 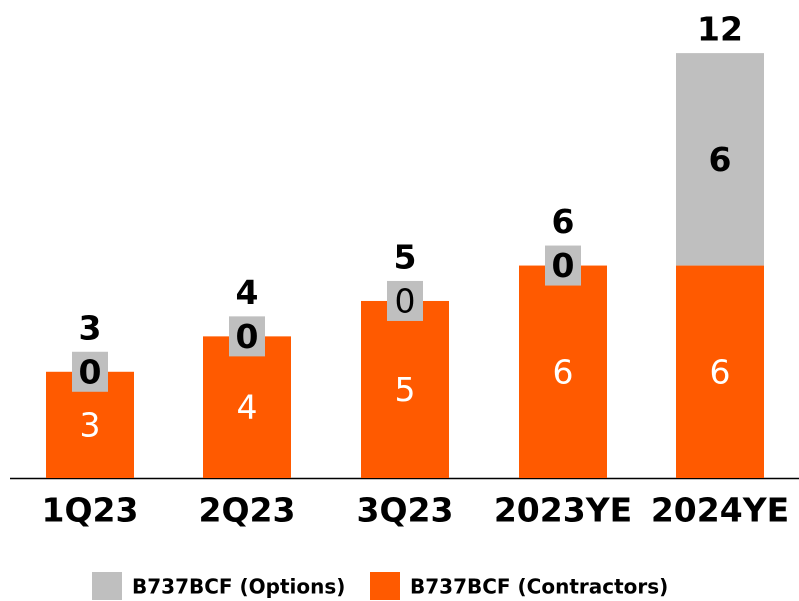 I want to click on total-label: 6, so click(x=563, y=221).